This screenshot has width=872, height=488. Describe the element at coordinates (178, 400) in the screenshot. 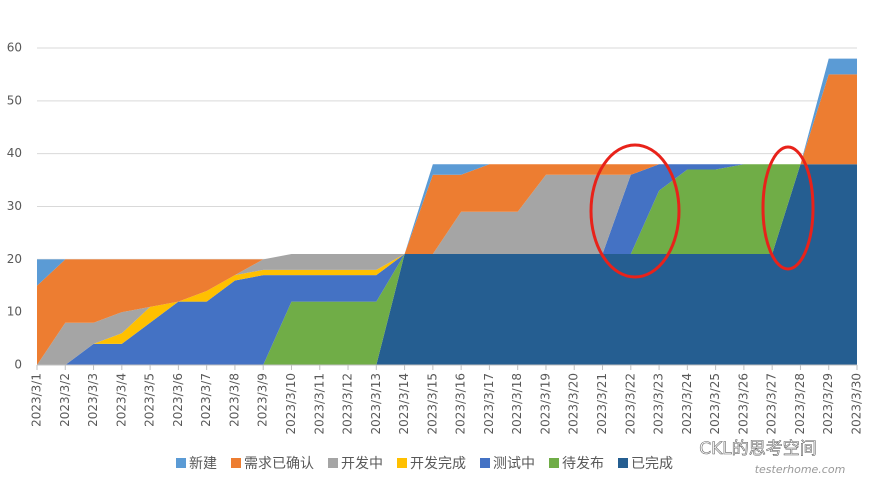

I see `x-tick-label: 2023/3/6` at that location.